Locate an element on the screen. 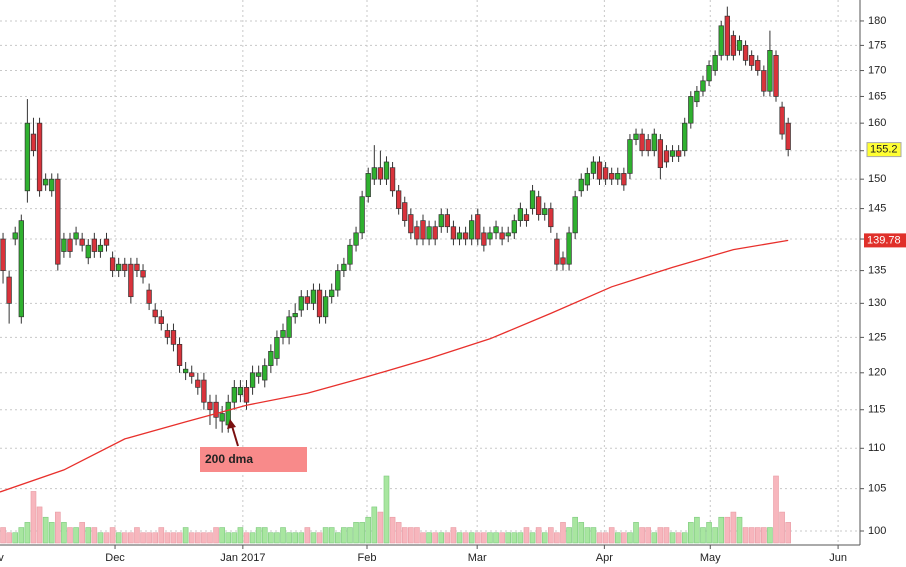 This screenshot has width=906, height=567. x-tick-label: Jun is located at coordinates (838, 558).